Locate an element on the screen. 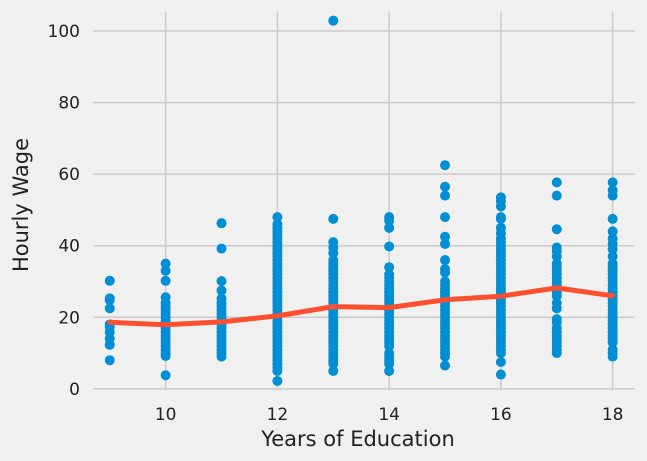 This screenshot has height=461, width=647. x-tick-18: 18 is located at coordinates (613, 415).